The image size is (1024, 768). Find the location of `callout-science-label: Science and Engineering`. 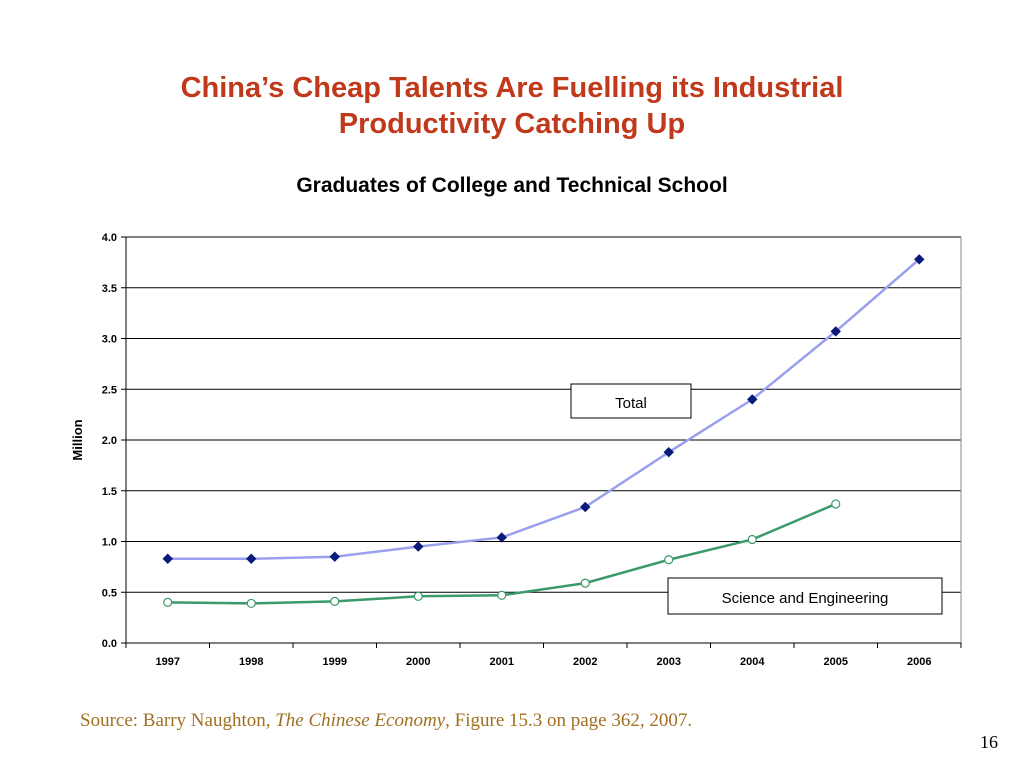

callout-science-label: Science and Engineering is located at coordinates (805, 598).